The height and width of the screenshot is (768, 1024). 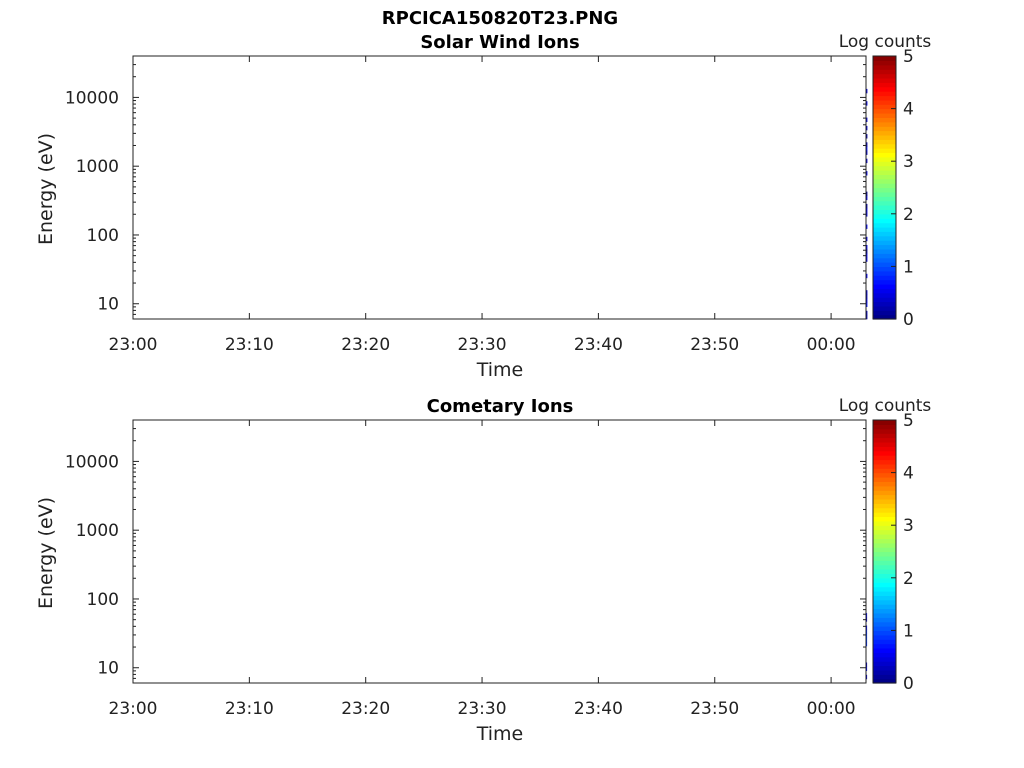 What do you see at coordinates (885, 406) in the screenshot?
I see `colorbar-label-cometary: Log counts` at bounding box center [885, 406].